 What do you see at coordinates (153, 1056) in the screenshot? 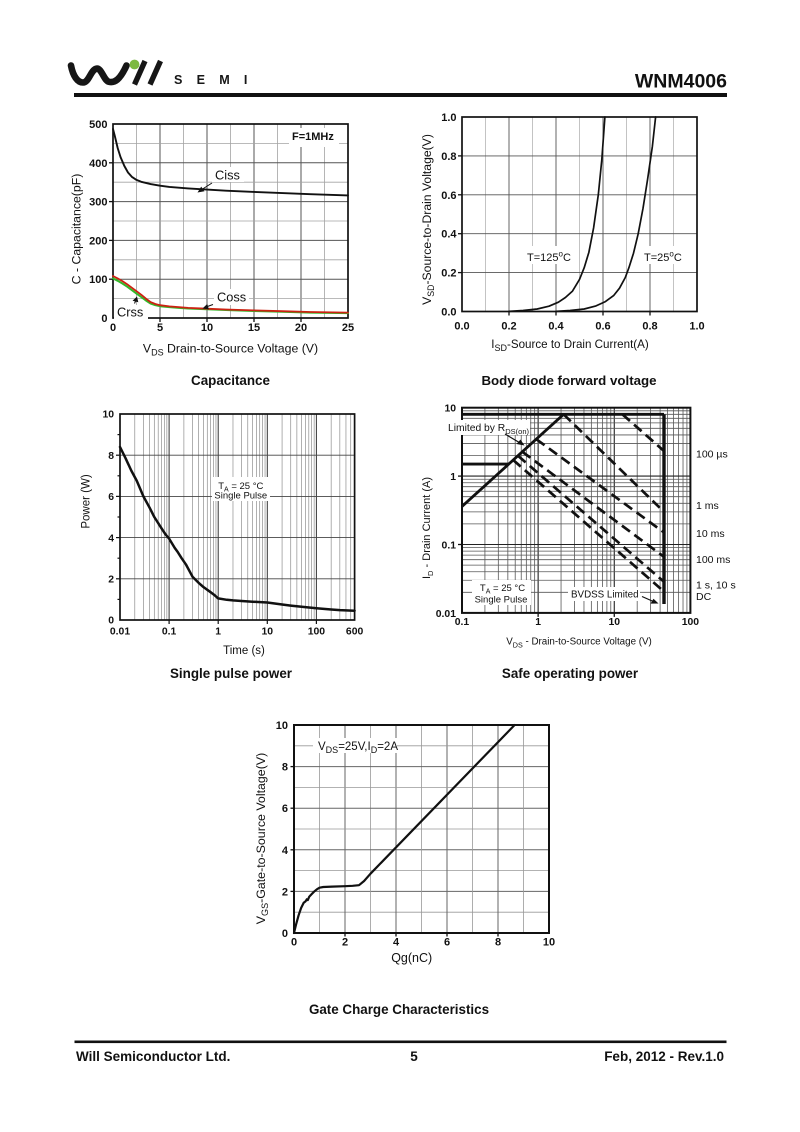
I see `svg-text: Will Semiconductor Ltd.` at bounding box center [153, 1056].